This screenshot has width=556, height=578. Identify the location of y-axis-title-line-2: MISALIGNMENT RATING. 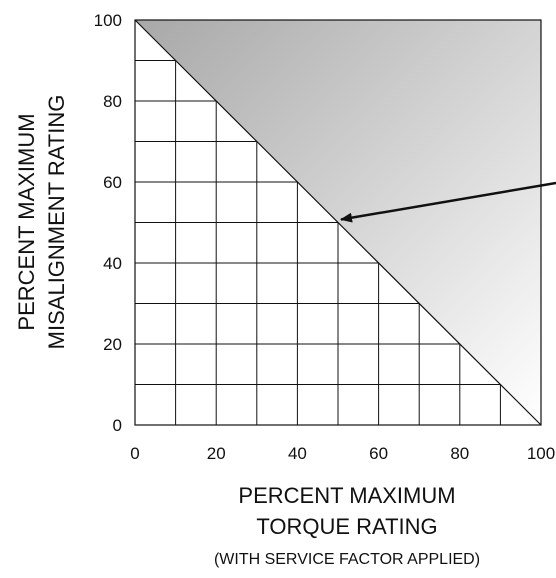
(56, 222).